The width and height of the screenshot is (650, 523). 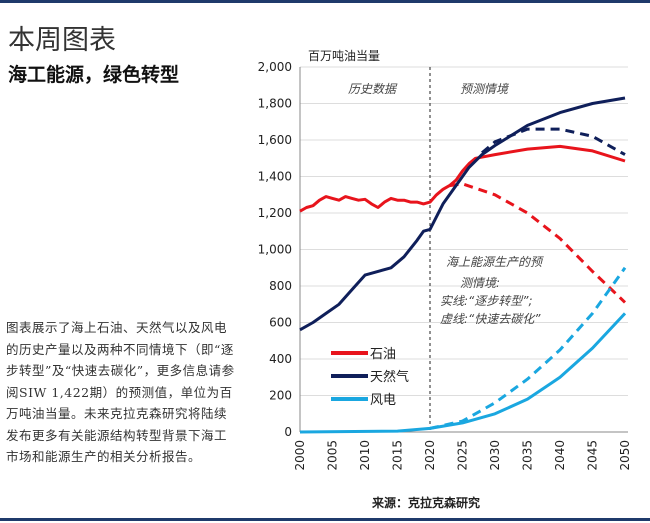 I want to click on x-tick-label: 2020, so click(x=430, y=455).